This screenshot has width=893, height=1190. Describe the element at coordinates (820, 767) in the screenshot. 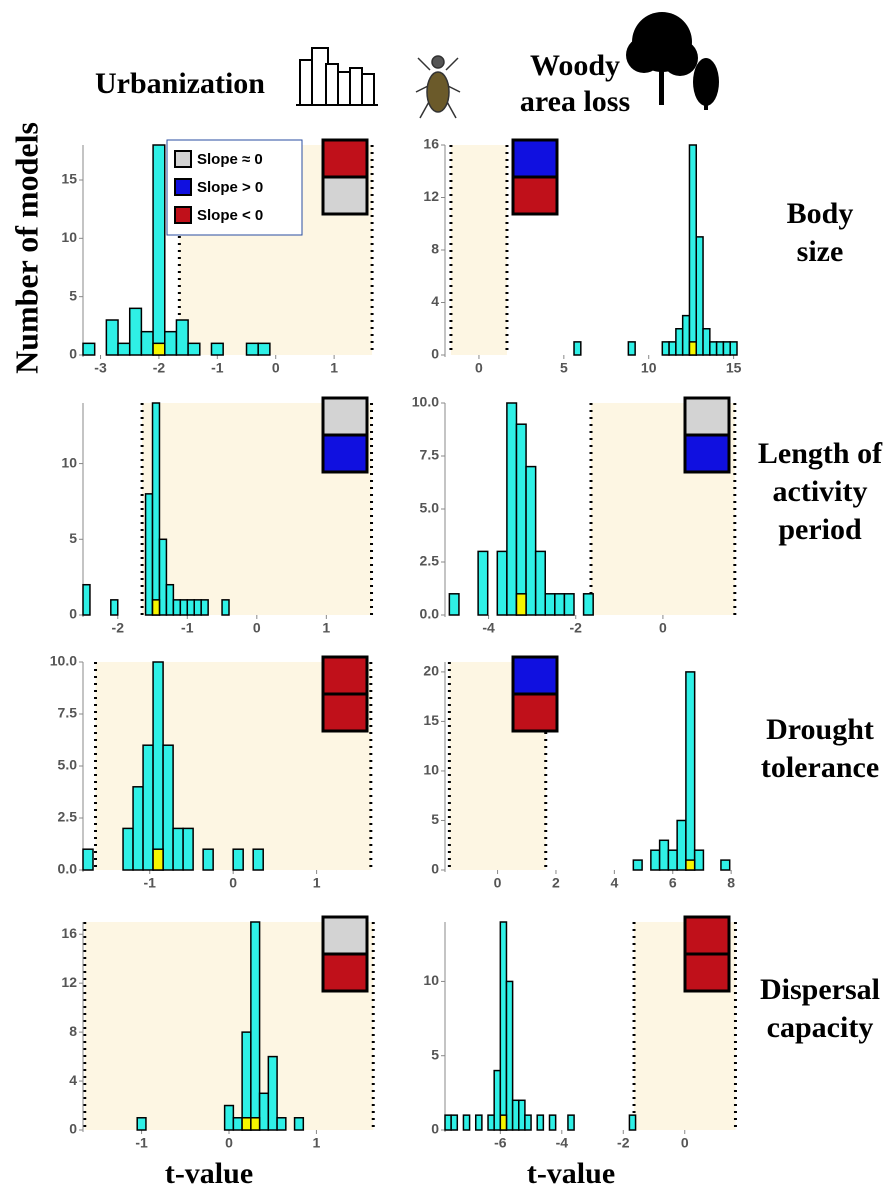

I see `row-title: tolerance` at that location.